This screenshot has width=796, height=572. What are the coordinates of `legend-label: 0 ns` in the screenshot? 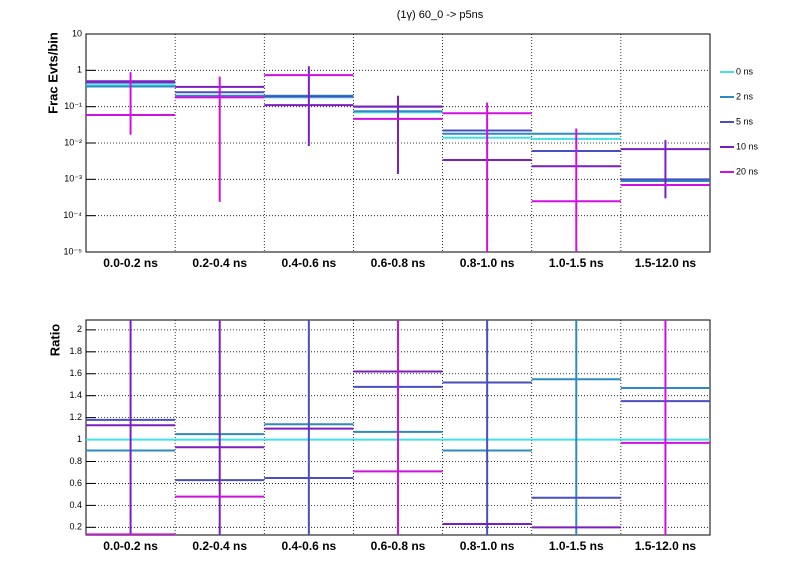 It's located at (745, 71).